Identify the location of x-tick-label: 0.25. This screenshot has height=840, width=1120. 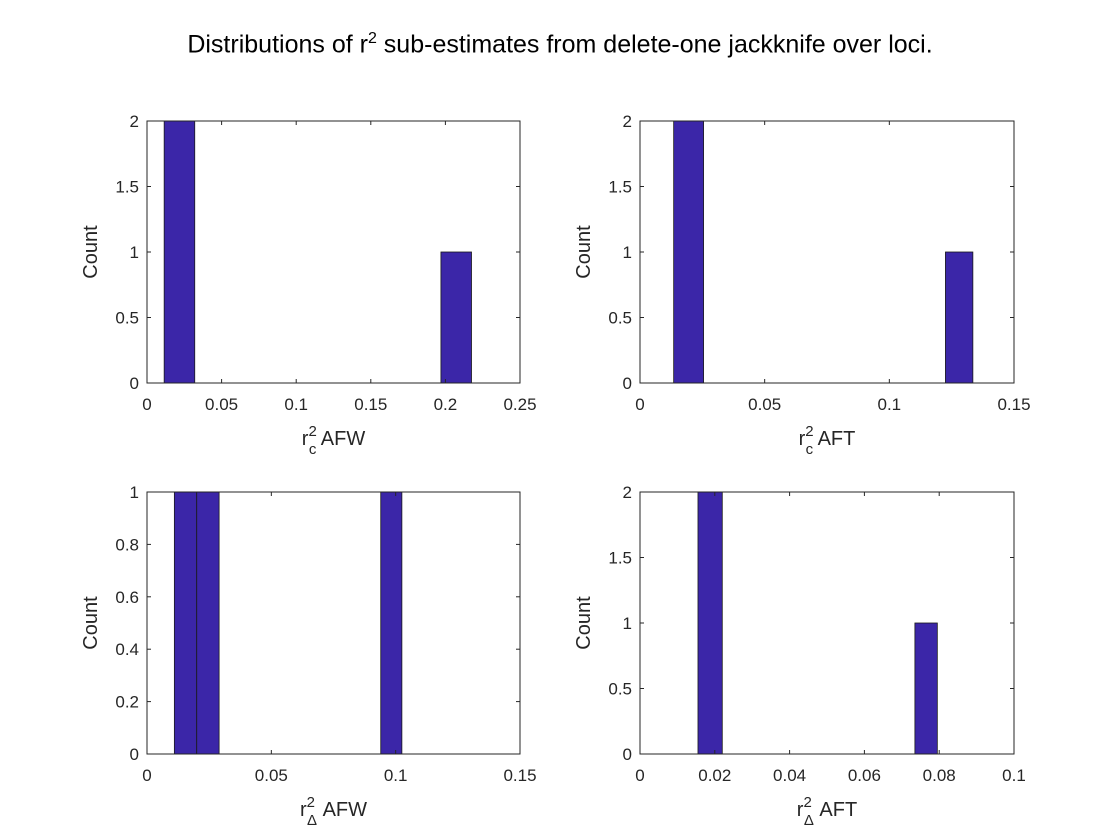
(519, 404).